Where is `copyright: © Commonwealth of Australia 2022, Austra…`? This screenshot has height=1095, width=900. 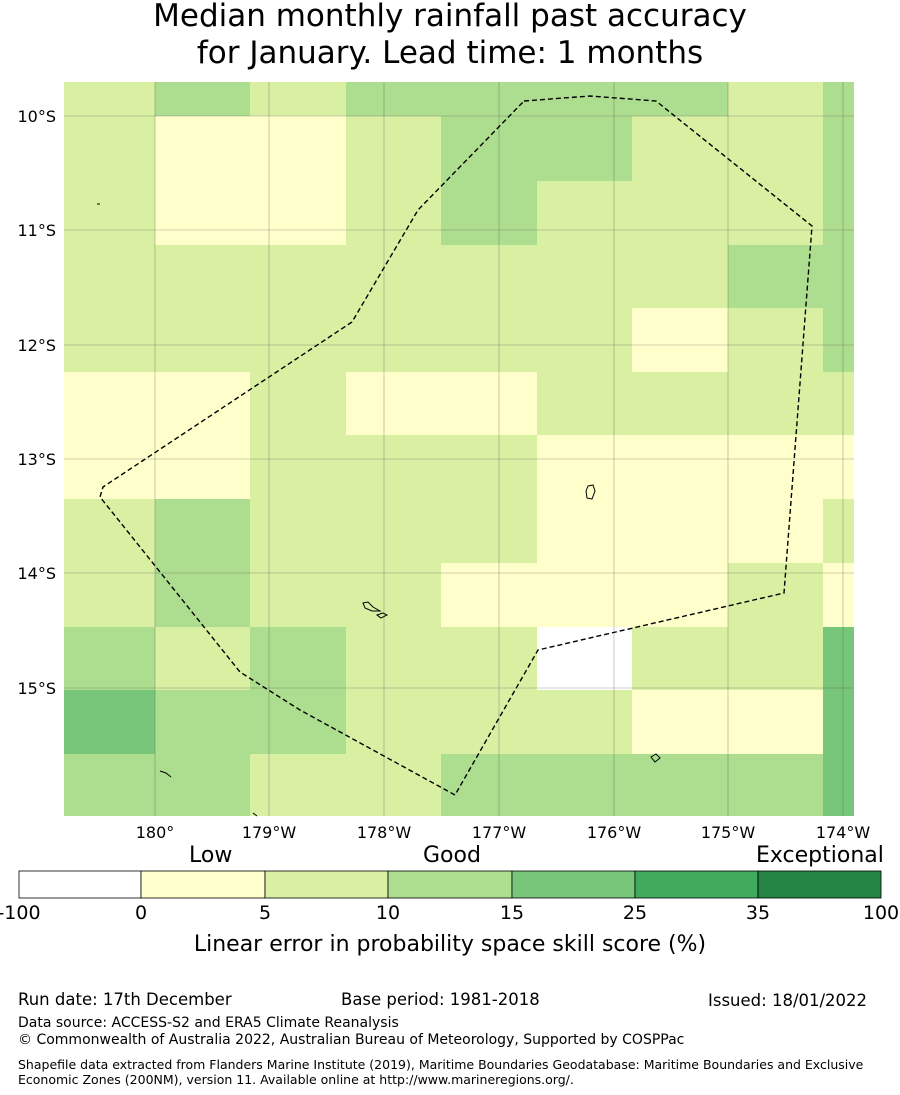
copyright: © Commonwealth of Australia 2022, Austra… is located at coordinates (351, 1040).